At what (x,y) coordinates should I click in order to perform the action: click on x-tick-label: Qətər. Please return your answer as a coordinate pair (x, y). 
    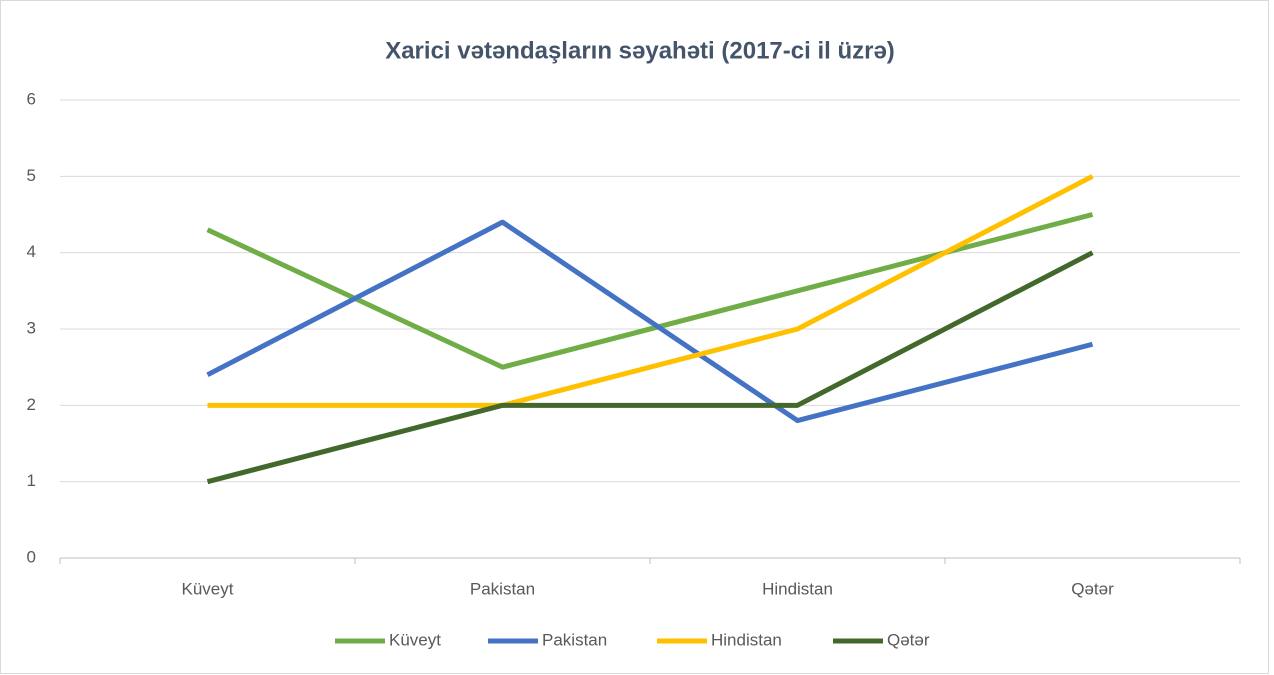
    Looking at the image, I should click on (1092, 588).